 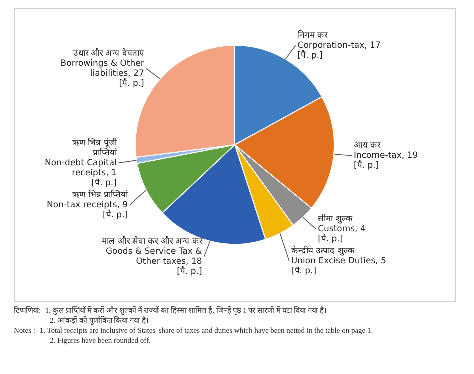 What do you see at coordinates (386, 156) in the screenshot?
I see `data-label: Income-tax, 19` at bounding box center [386, 156].